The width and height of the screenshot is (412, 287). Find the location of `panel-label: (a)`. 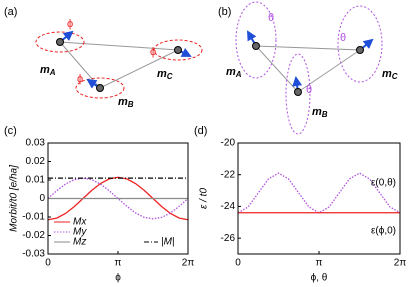

panel-label: (a) is located at coordinates (10, 12).